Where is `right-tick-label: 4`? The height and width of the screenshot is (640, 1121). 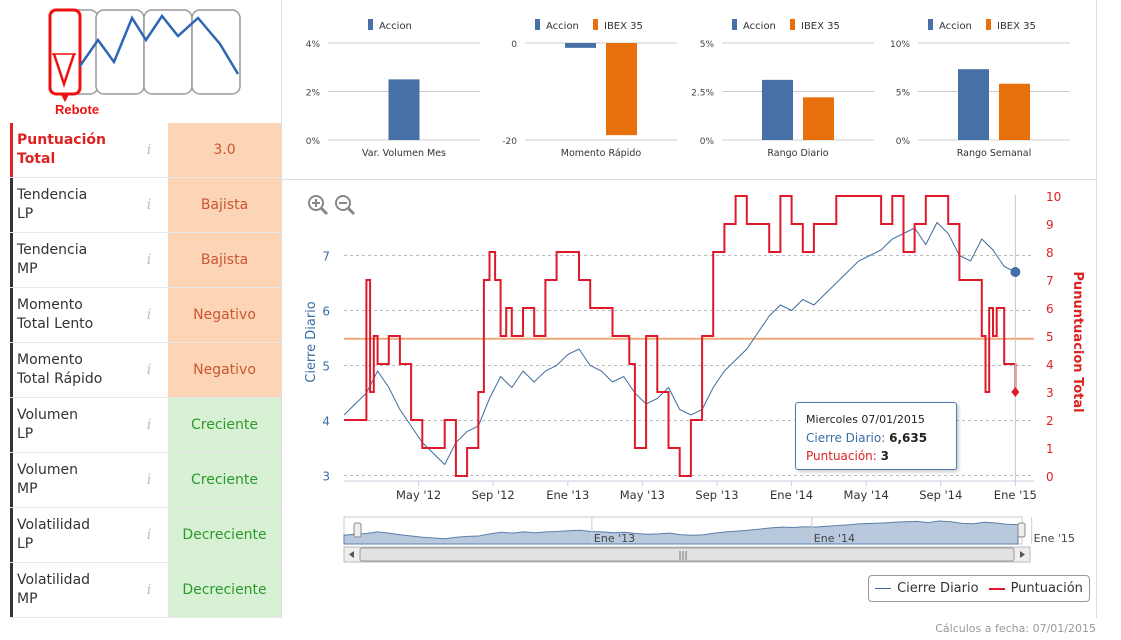 right-tick-label: 4 is located at coordinates (1050, 365).